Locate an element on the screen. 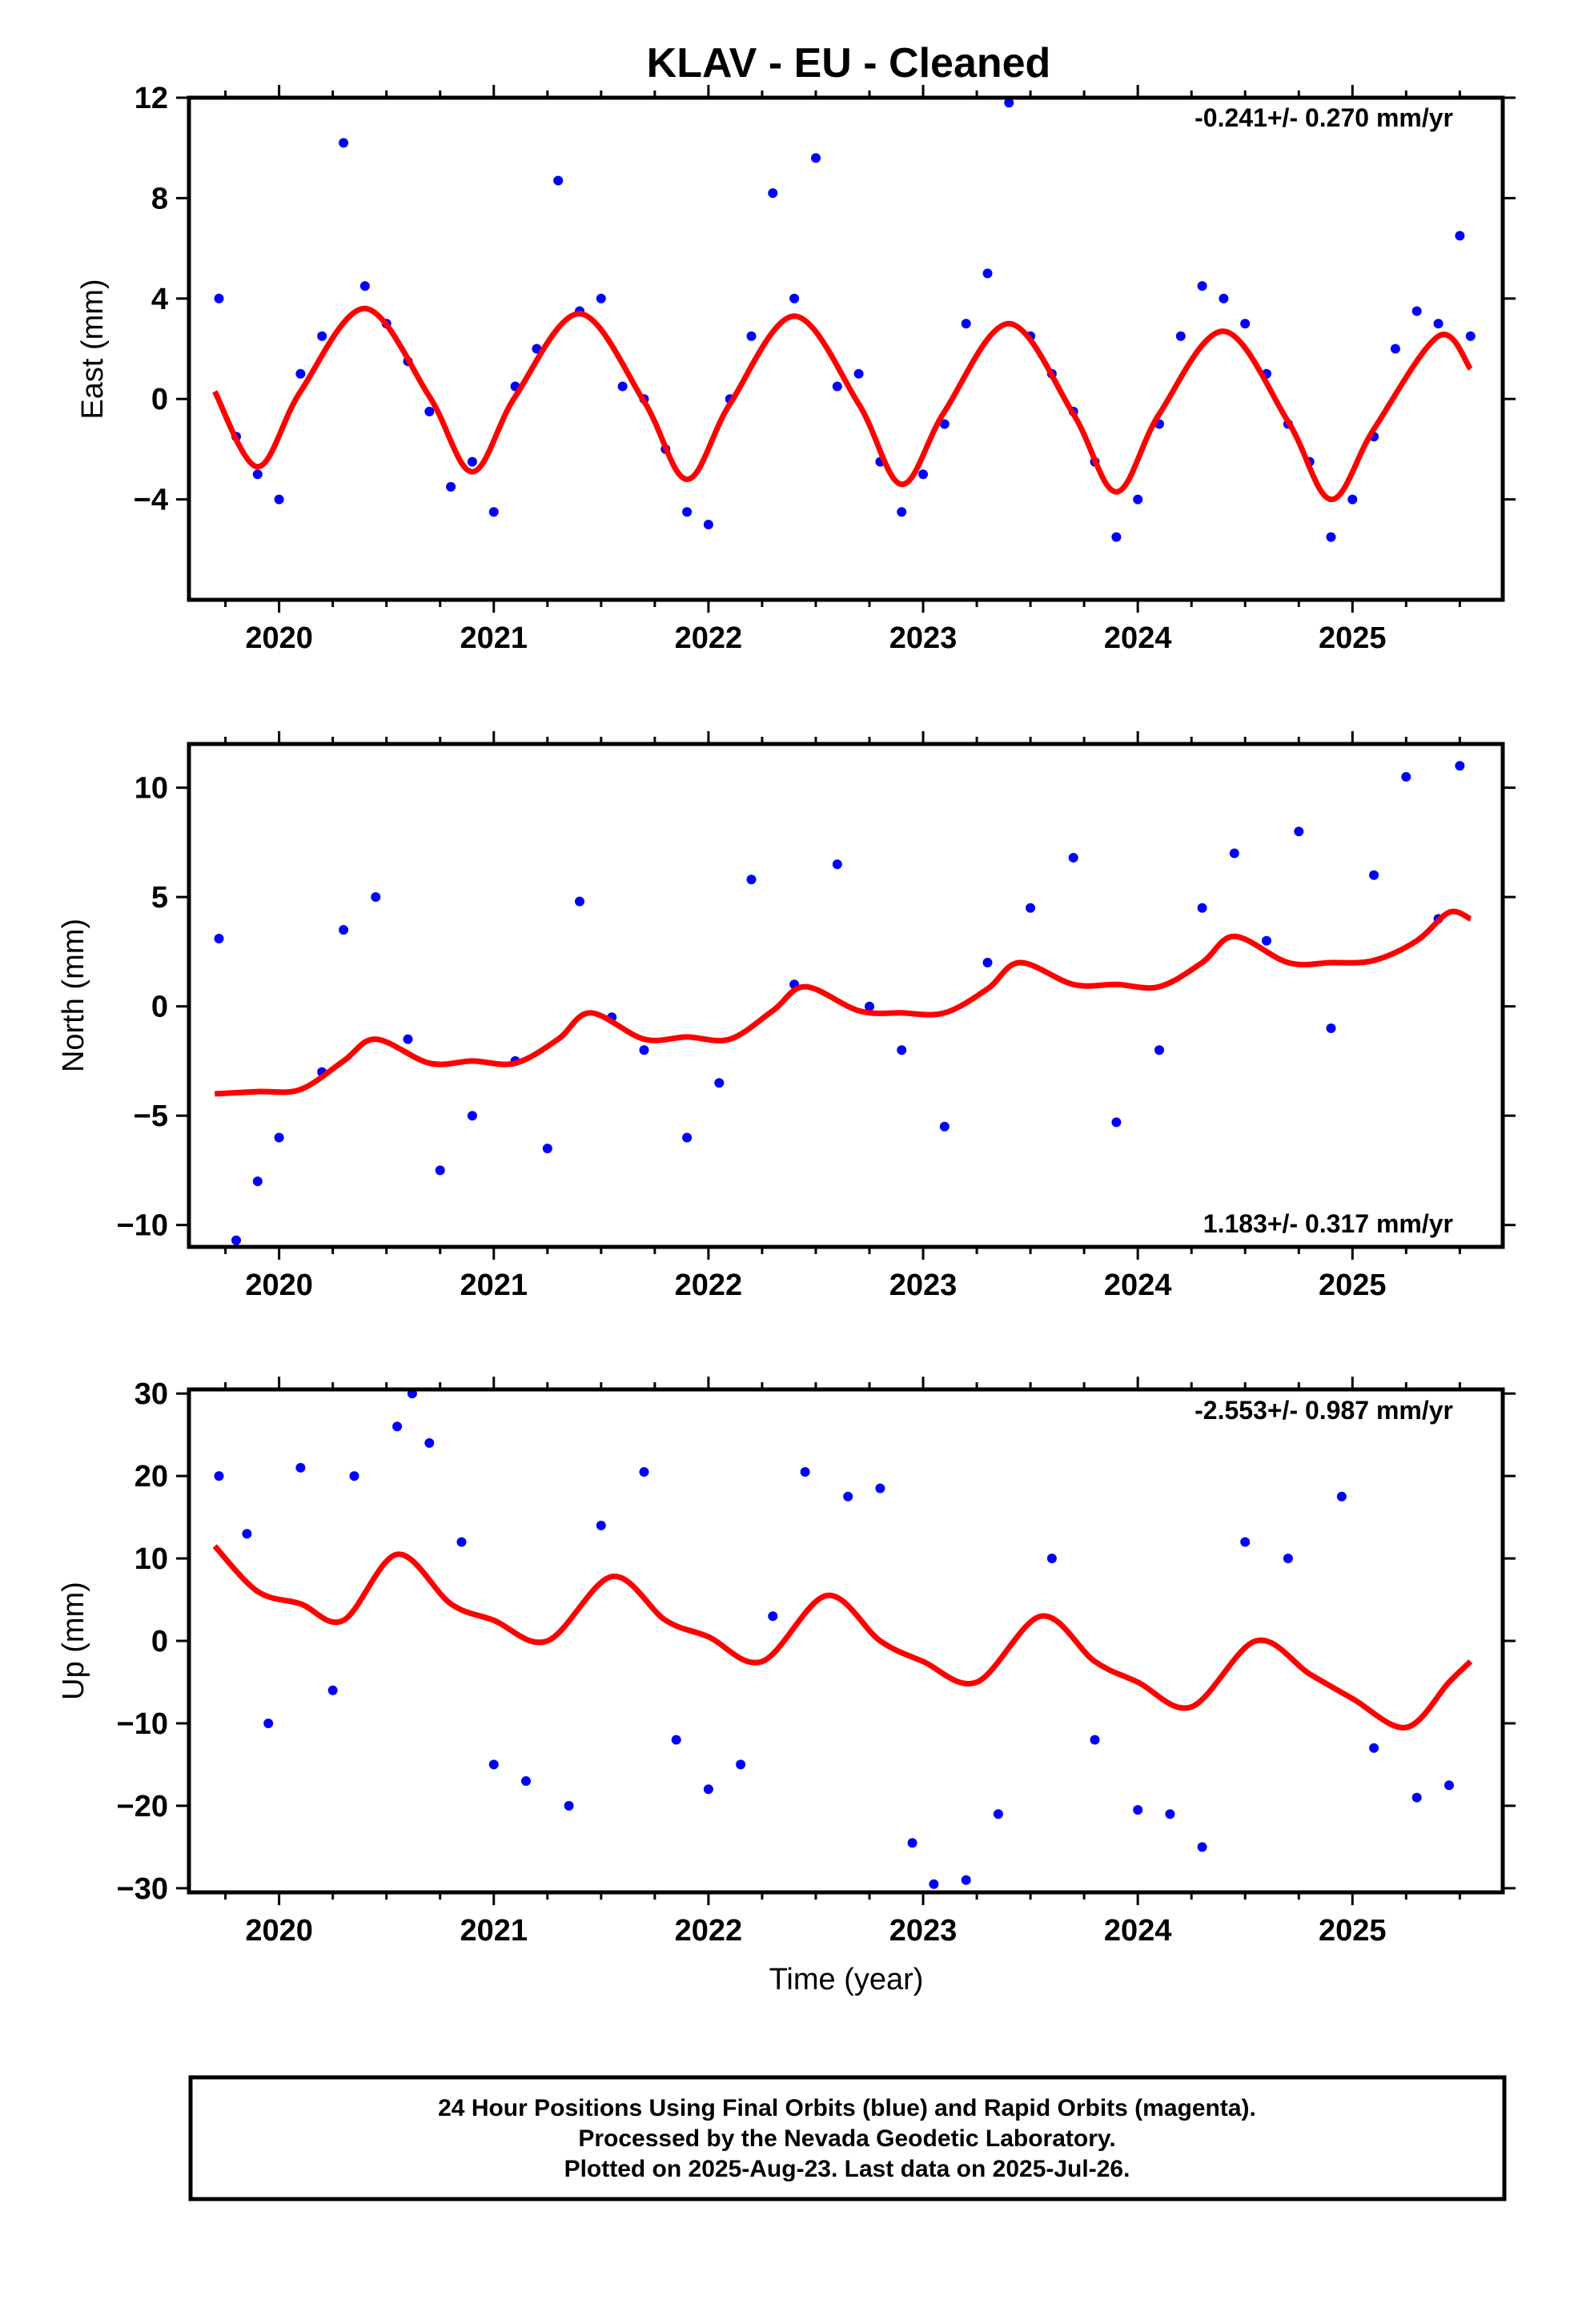  east-y-tick-label: 4 is located at coordinates (159, 299).